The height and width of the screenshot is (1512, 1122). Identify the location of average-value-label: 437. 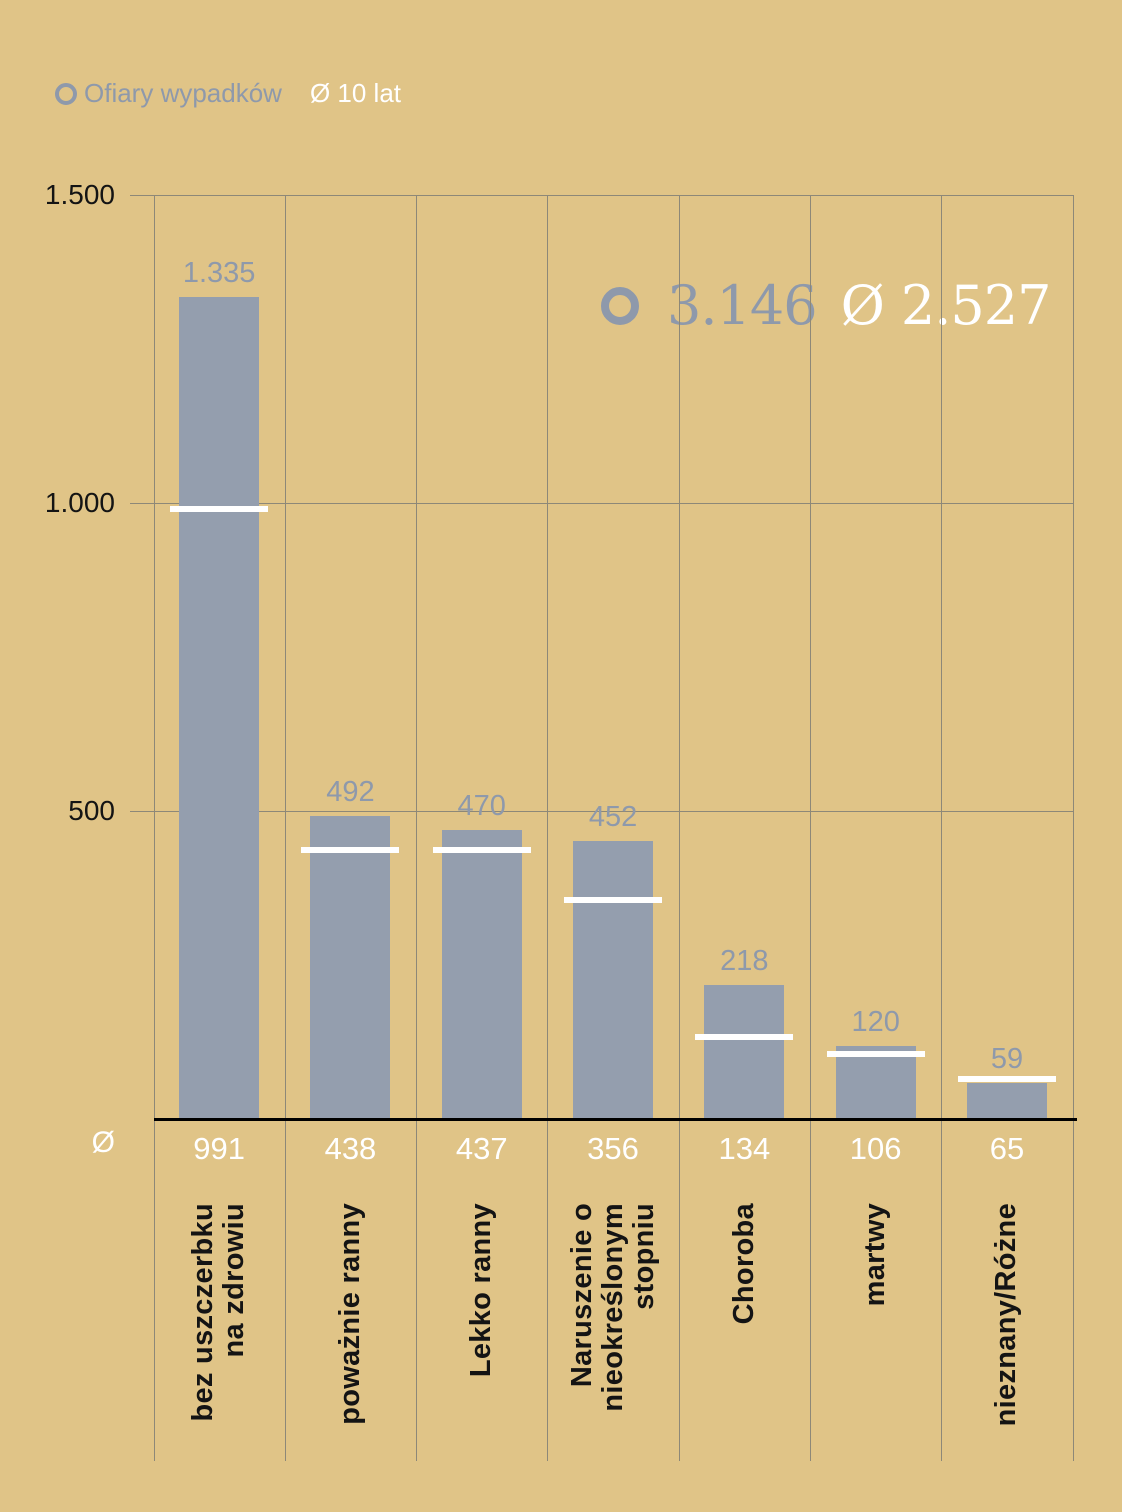
(481, 1148).